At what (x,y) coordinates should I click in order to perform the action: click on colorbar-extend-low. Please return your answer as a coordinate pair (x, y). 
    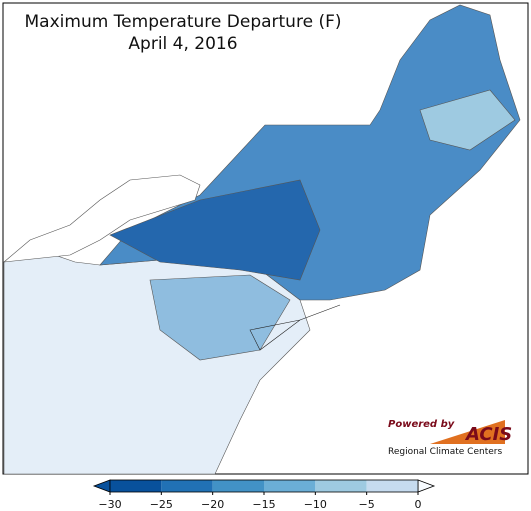
    Looking at the image, I should click on (101, 486).